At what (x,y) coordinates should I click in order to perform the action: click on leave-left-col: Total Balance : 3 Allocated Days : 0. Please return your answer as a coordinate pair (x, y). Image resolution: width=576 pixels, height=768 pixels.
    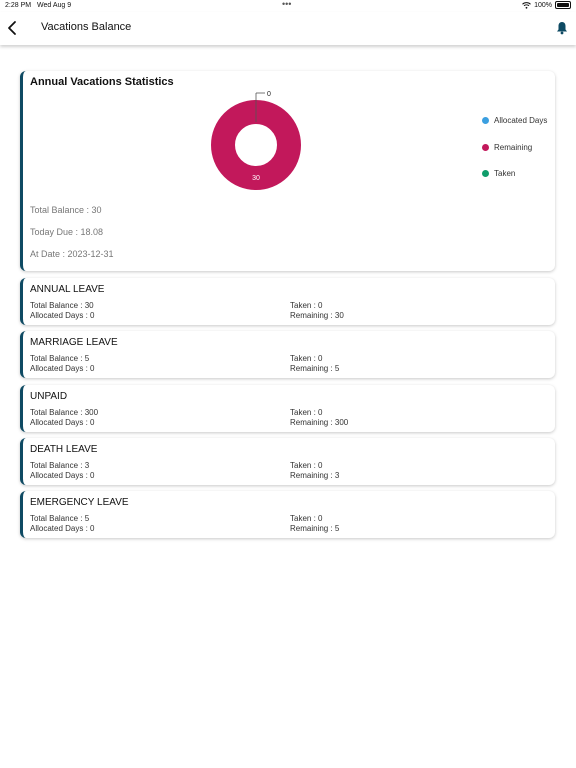
    Looking at the image, I should click on (62, 470).